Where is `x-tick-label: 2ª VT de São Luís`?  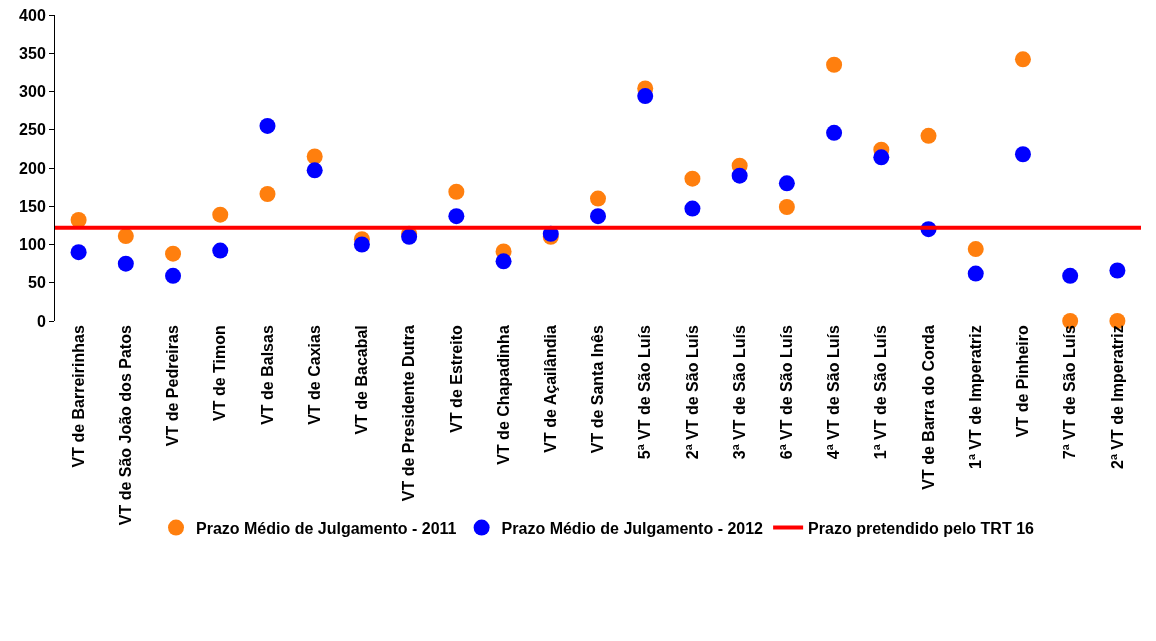 x-tick-label: 2ª VT de São Luís is located at coordinates (692, 392).